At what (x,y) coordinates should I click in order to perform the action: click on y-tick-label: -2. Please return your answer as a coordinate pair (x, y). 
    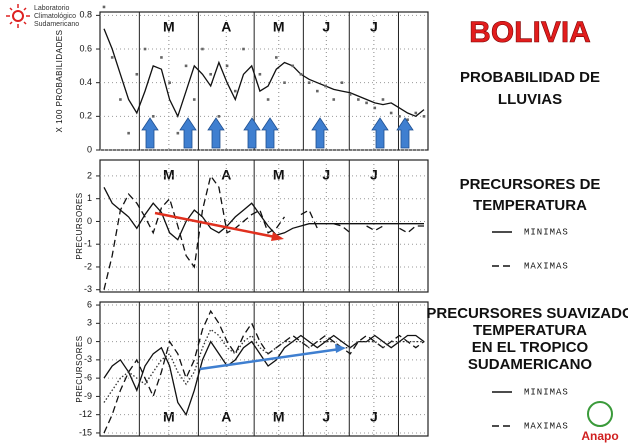
    Looking at the image, I should click on (88, 266).